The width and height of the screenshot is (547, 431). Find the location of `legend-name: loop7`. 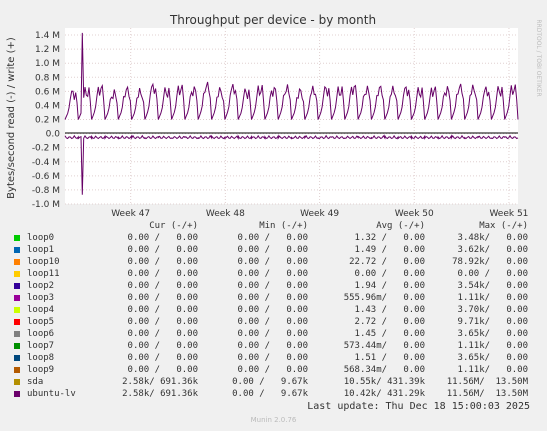

legend-name: loop7 is located at coordinates (41, 346).